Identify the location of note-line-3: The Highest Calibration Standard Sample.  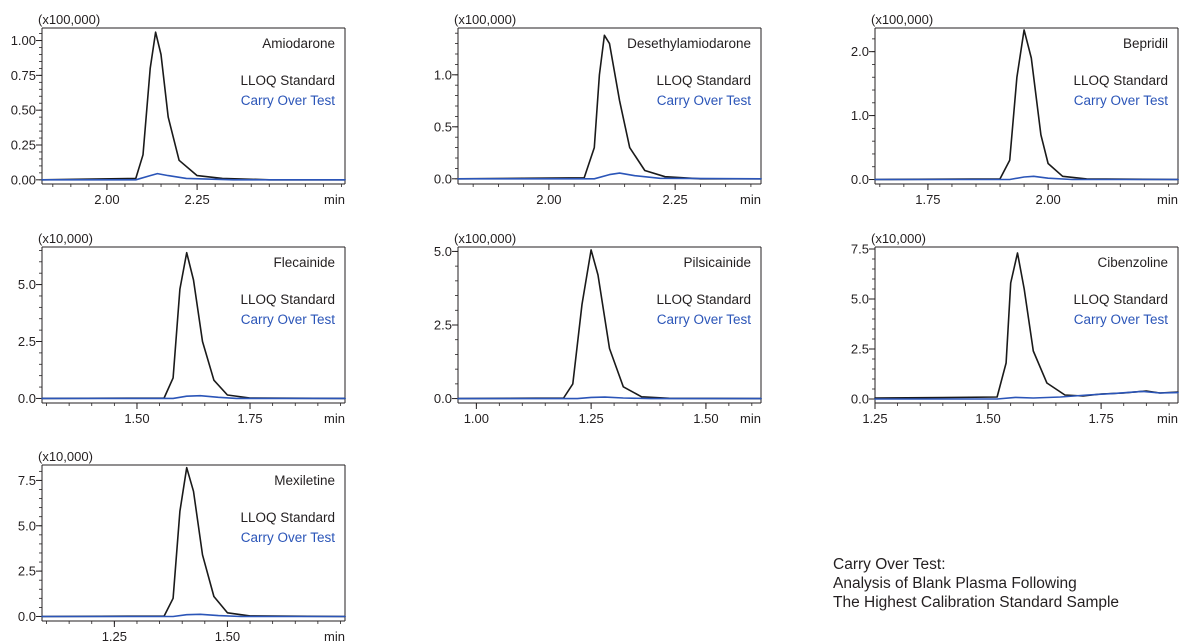
(976, 602).